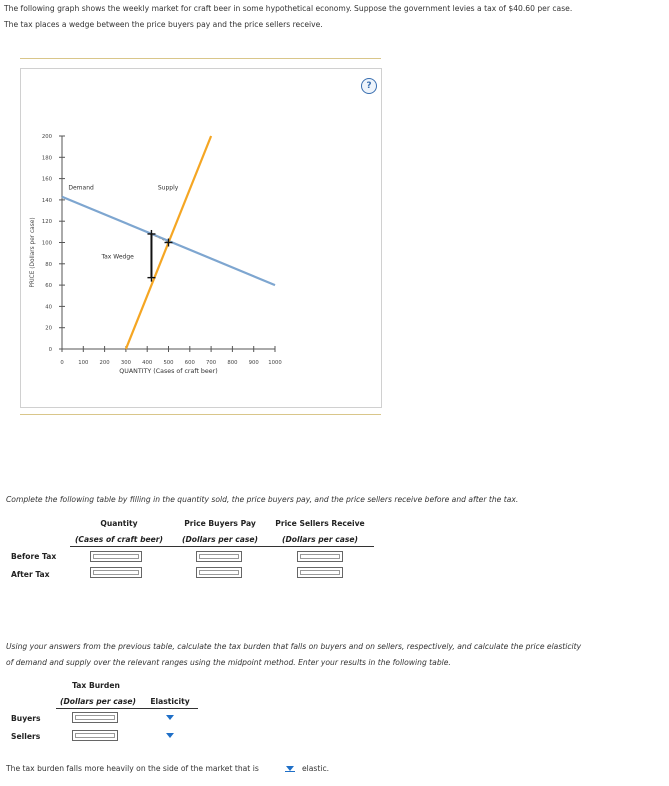  Describe the element at coordinates (211, 363) in the screenshot. I see `x-tick-label: 700` at that location.